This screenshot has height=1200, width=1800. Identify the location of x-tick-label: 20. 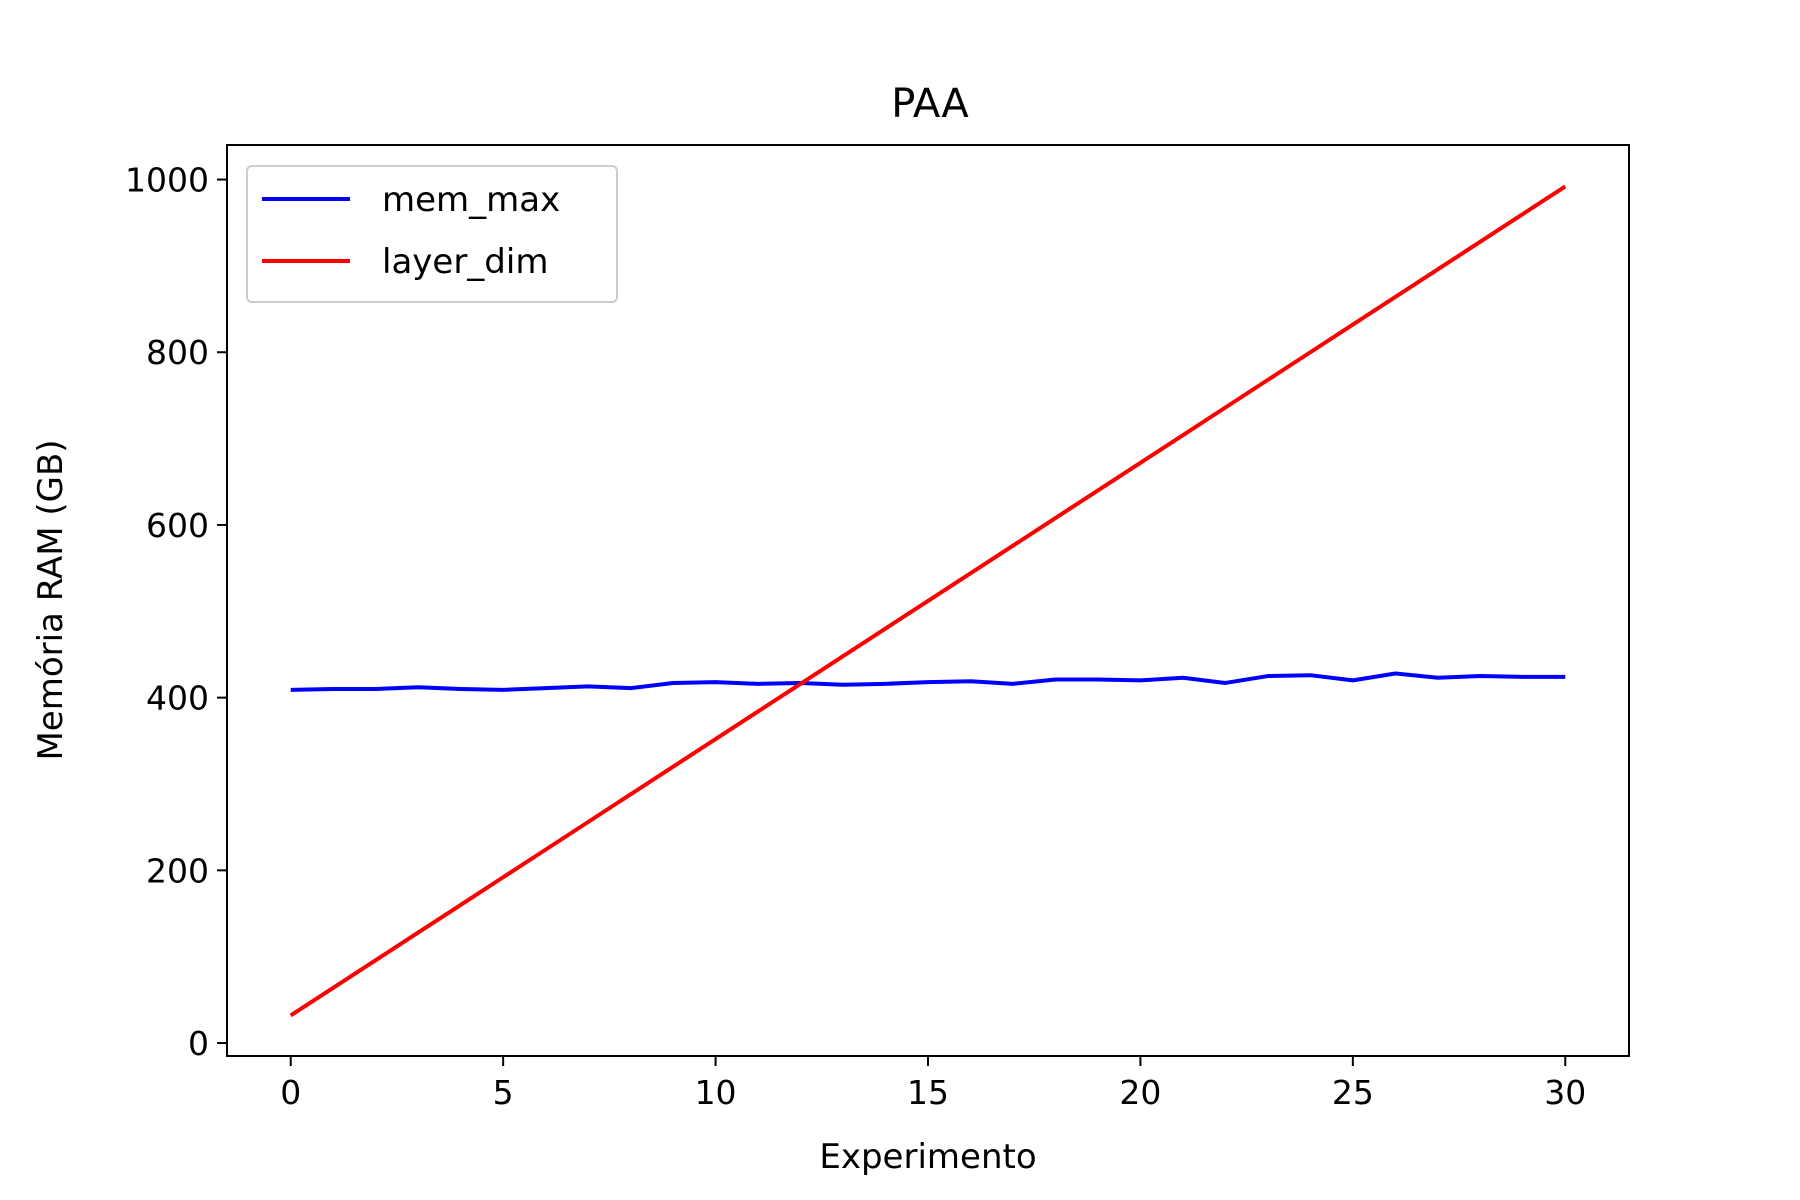
(1140, 1092).